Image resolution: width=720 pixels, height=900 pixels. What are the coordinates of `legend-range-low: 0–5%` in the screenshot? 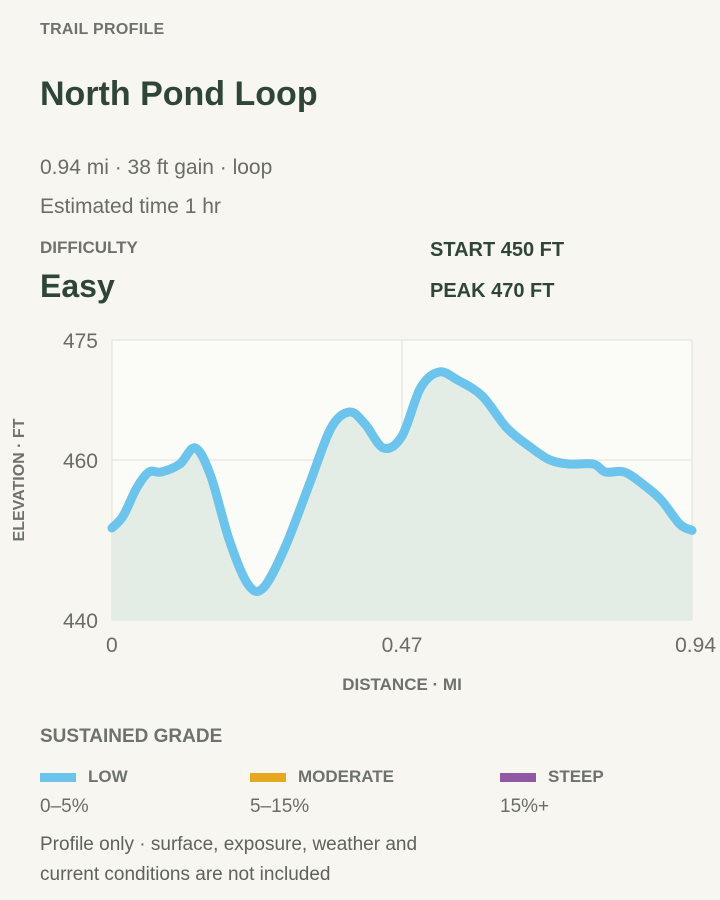 It's located at (64, 806).